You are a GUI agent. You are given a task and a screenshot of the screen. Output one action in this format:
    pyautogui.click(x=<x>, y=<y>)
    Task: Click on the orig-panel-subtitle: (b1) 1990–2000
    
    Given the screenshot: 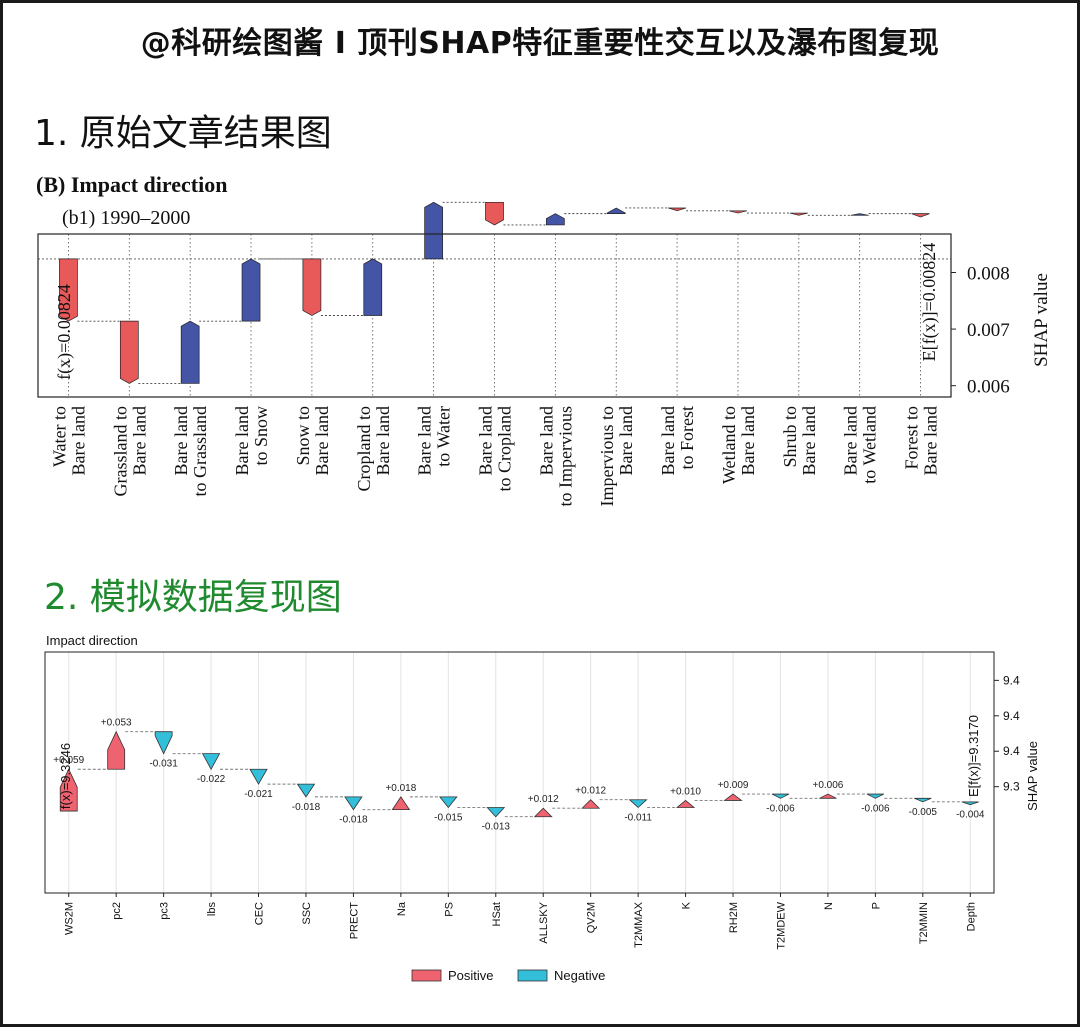 What is the action you would take?
    pyautogui.click(x=126, y=218)
    